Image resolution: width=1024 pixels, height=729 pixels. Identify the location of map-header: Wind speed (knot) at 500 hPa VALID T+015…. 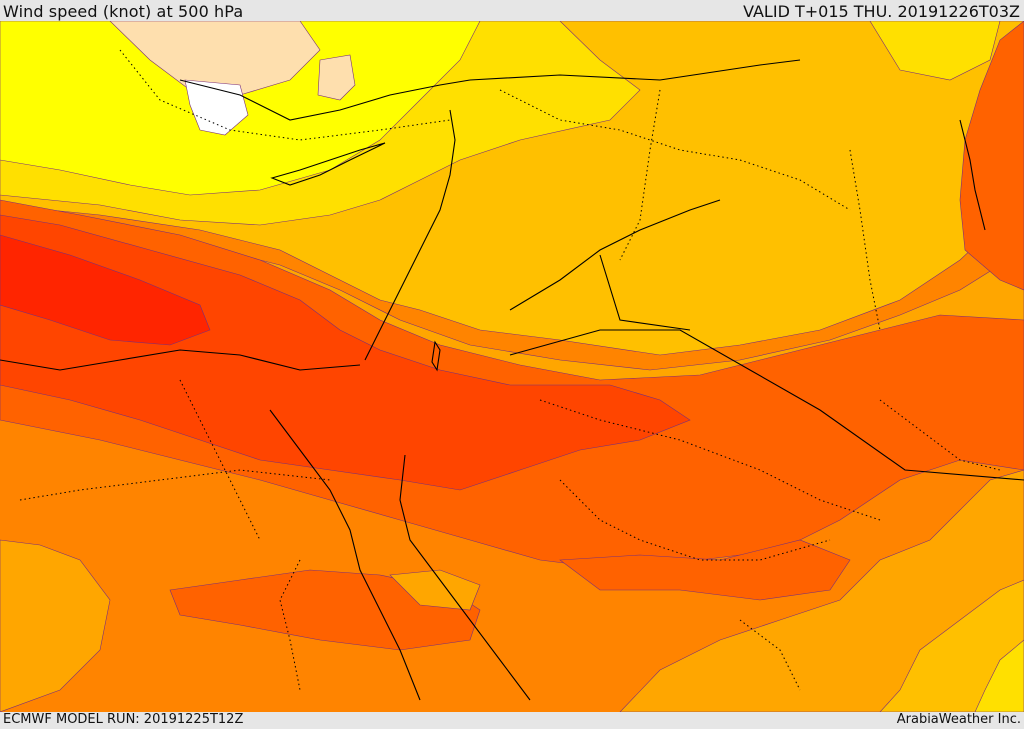
(512, 10).